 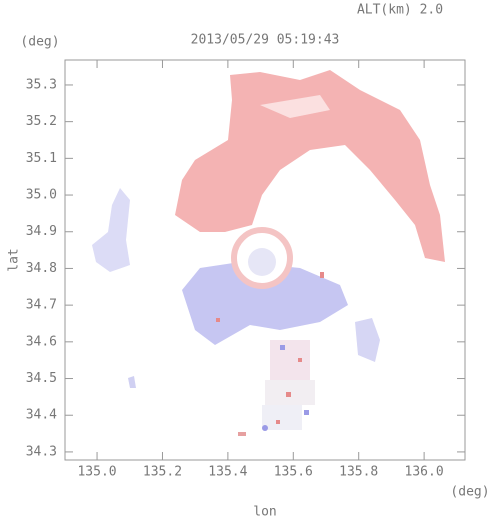 What do you see at coordinates (162, 472) in the screenshot?
I see `x-tick-label: 135.2` at bounding box center [162, 472].